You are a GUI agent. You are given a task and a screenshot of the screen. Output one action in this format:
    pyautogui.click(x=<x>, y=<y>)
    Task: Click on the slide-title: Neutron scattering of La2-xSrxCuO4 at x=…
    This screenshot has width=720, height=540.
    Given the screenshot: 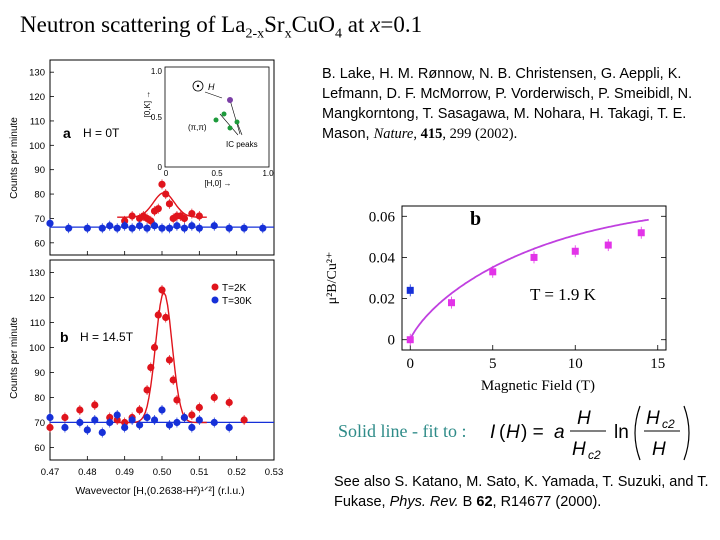 What is the action you would take?
    pyautogui.click(x=221, y=27)
    